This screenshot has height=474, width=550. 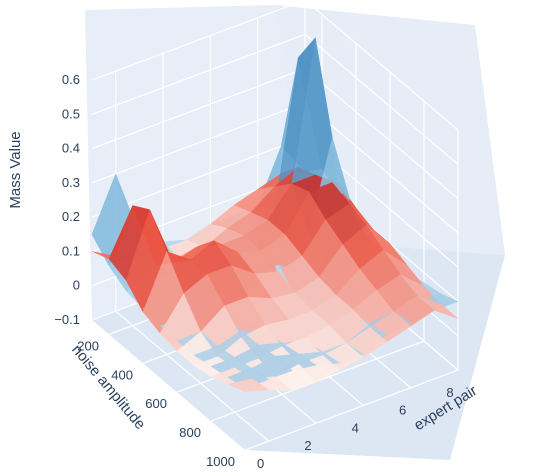 I want to click on y-tick-label: 4, so click(x=355, y=427).